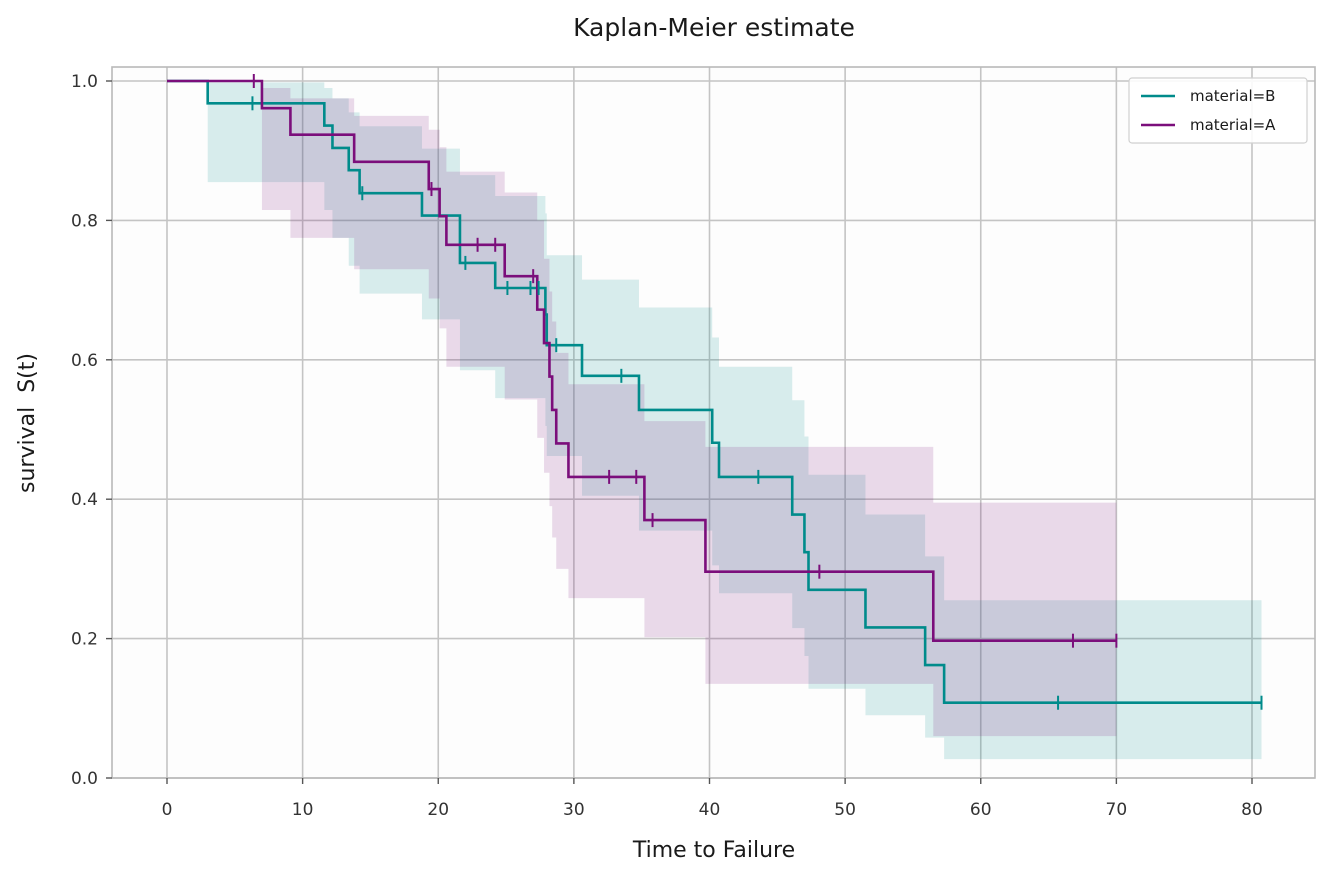  I want to click on legend-box, so click(1218, 110).